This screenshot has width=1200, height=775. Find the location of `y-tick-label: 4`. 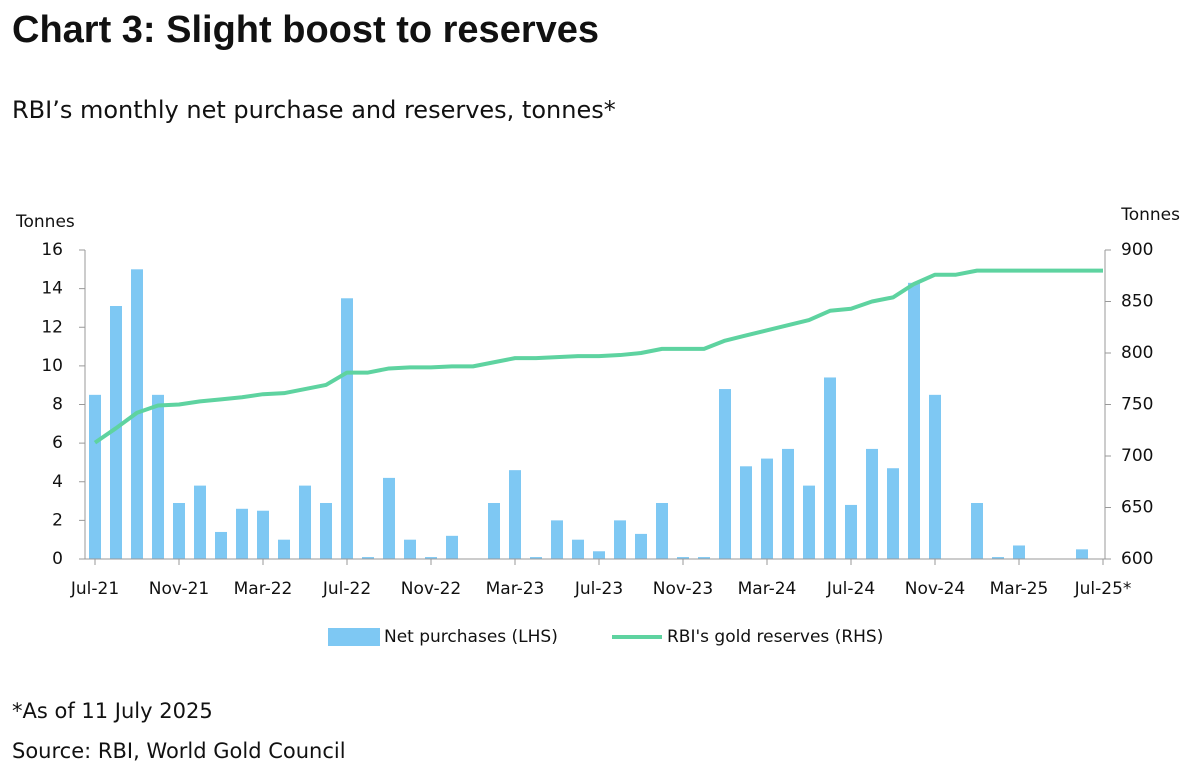

y-tick-label: 4 is located at coordinates (57, 482).